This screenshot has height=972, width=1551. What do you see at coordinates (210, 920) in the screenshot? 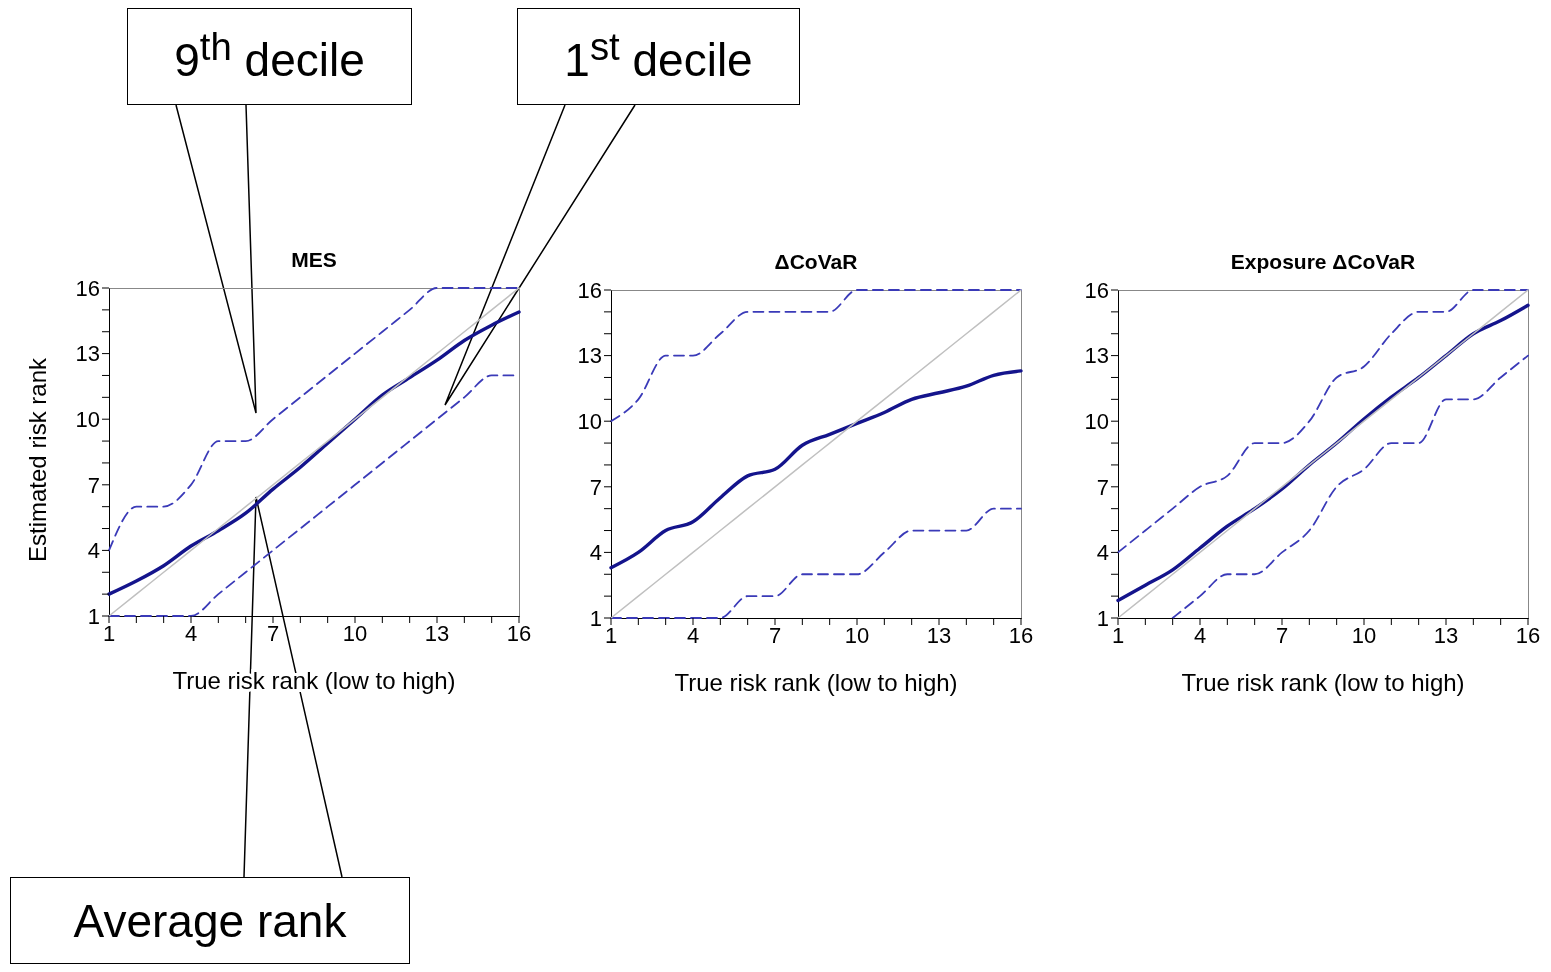
I see `text: Average rank` at bounding box center [210, 920].